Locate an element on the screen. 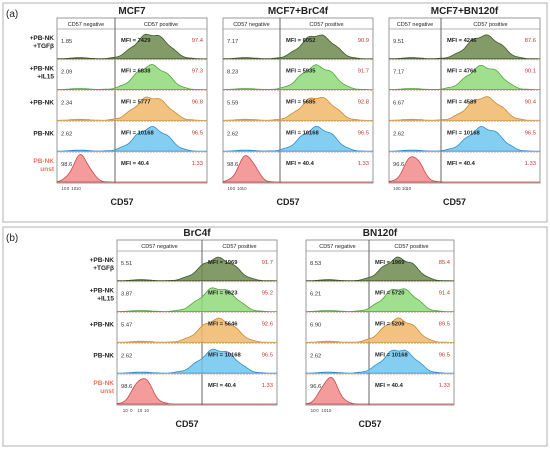  panel-a-label: (a) is located at coordinates (12, 14).